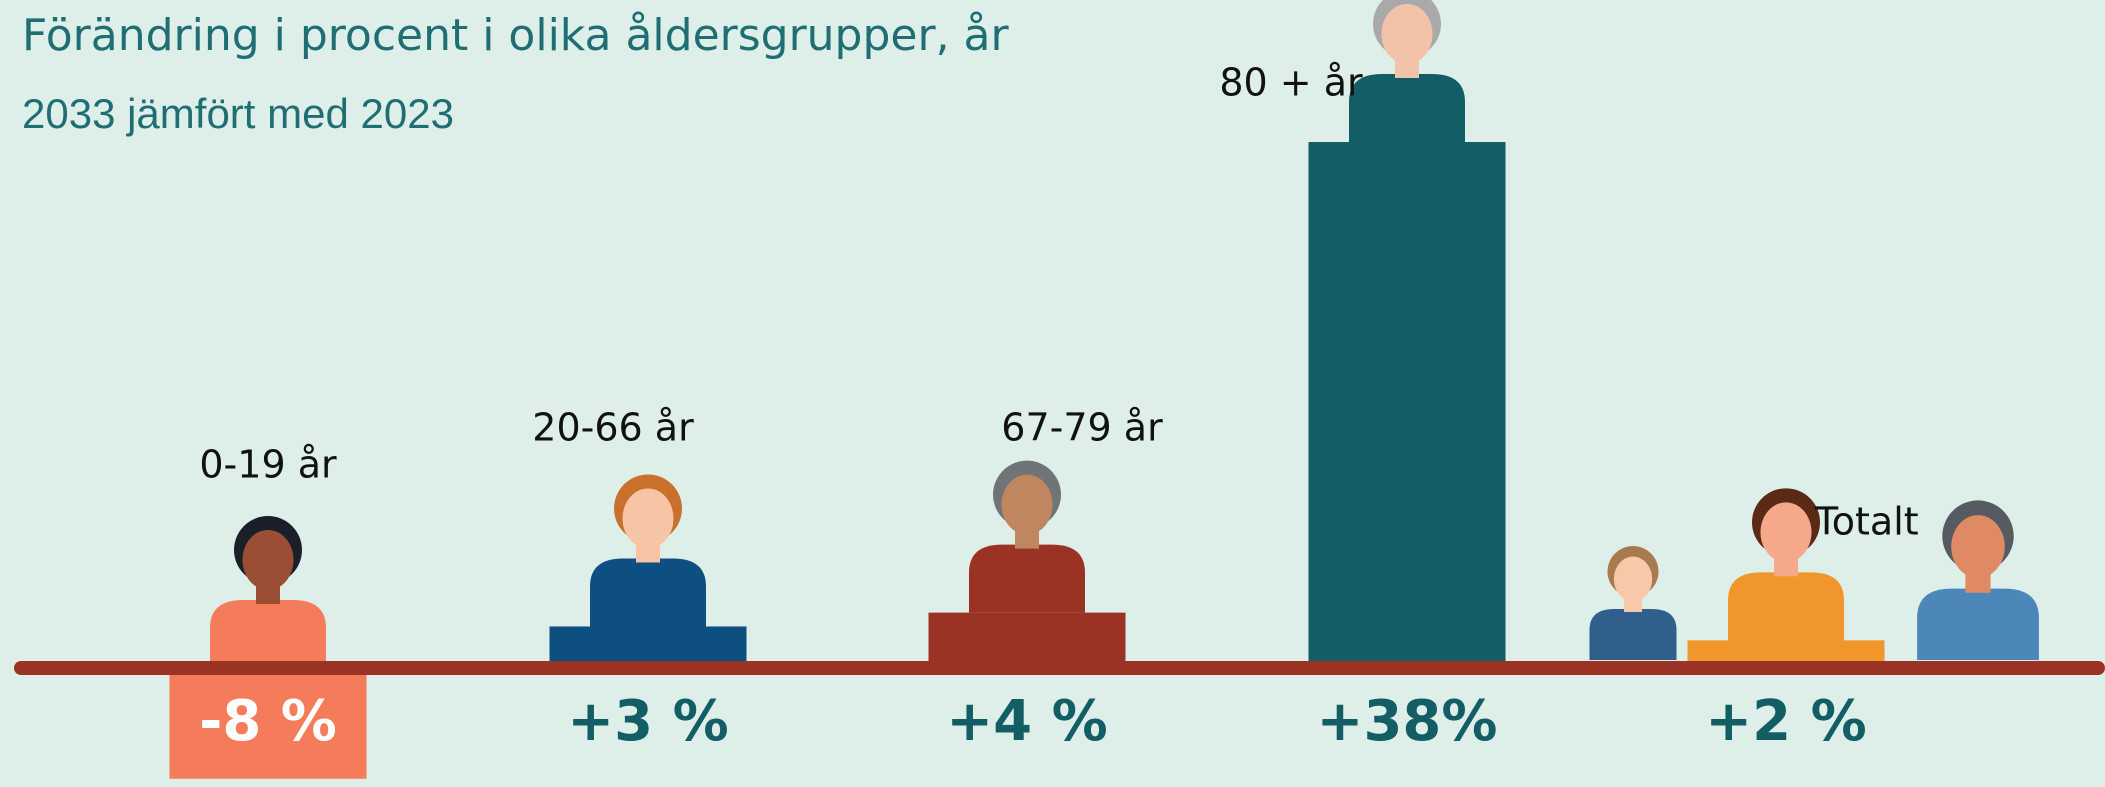 This screenshot has height=787, width=2105. What do you see at coordinates (1786, 721) in the screenshot?
I see `value-label: +2 %` at bounding box center [1786, 721].